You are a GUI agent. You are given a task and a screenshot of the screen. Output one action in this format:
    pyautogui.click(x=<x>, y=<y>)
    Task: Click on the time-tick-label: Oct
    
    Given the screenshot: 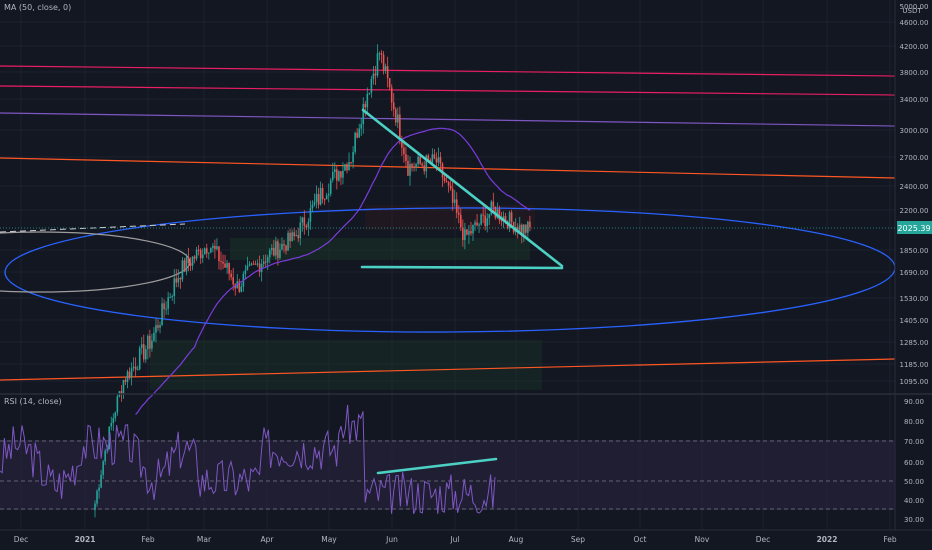 What is the action you would take?
    pyautogui.click(x=640, y=539)
    